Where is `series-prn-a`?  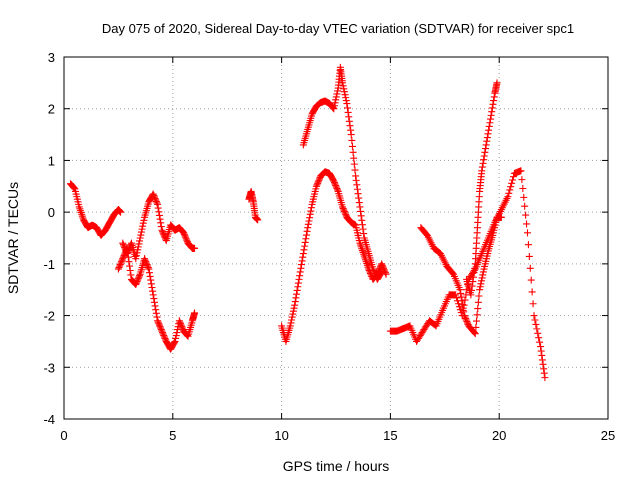
series-prn-a is located at coordinates (96, 209).